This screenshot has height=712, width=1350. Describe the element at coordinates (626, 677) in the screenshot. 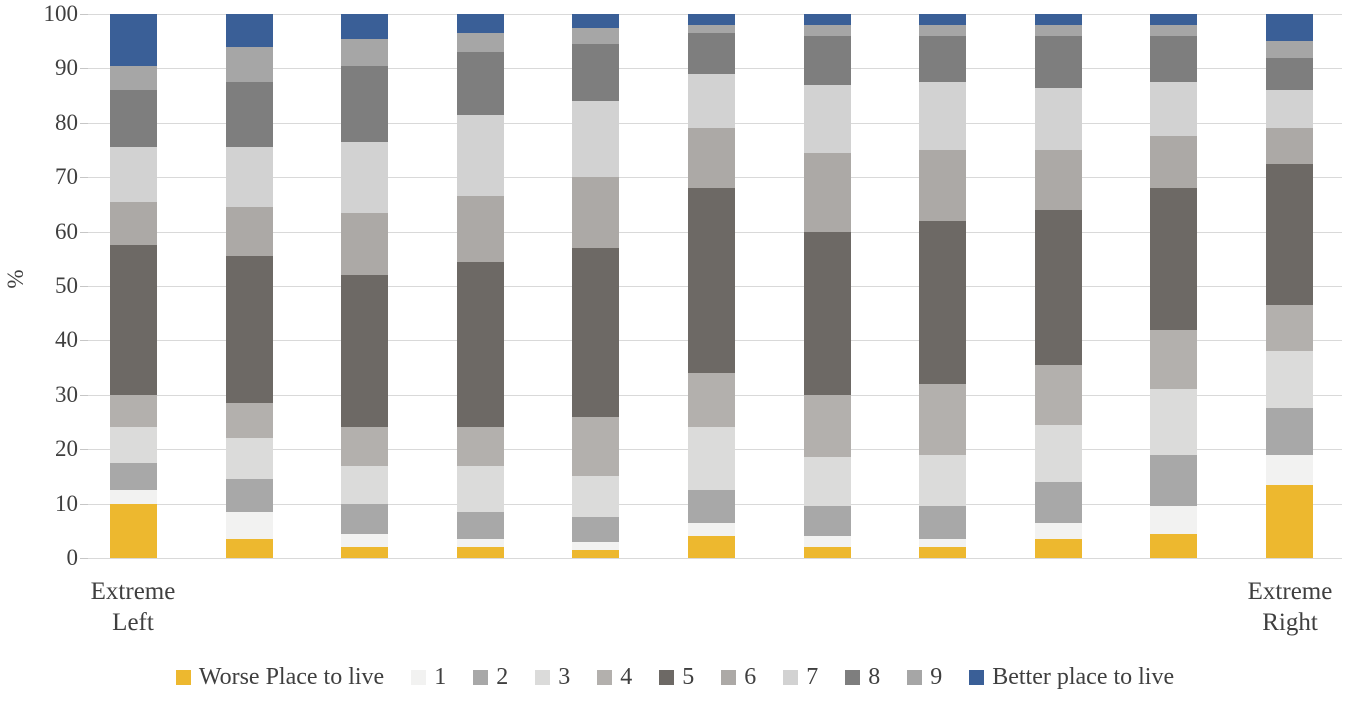

I see `legend-label: 4` at that location.